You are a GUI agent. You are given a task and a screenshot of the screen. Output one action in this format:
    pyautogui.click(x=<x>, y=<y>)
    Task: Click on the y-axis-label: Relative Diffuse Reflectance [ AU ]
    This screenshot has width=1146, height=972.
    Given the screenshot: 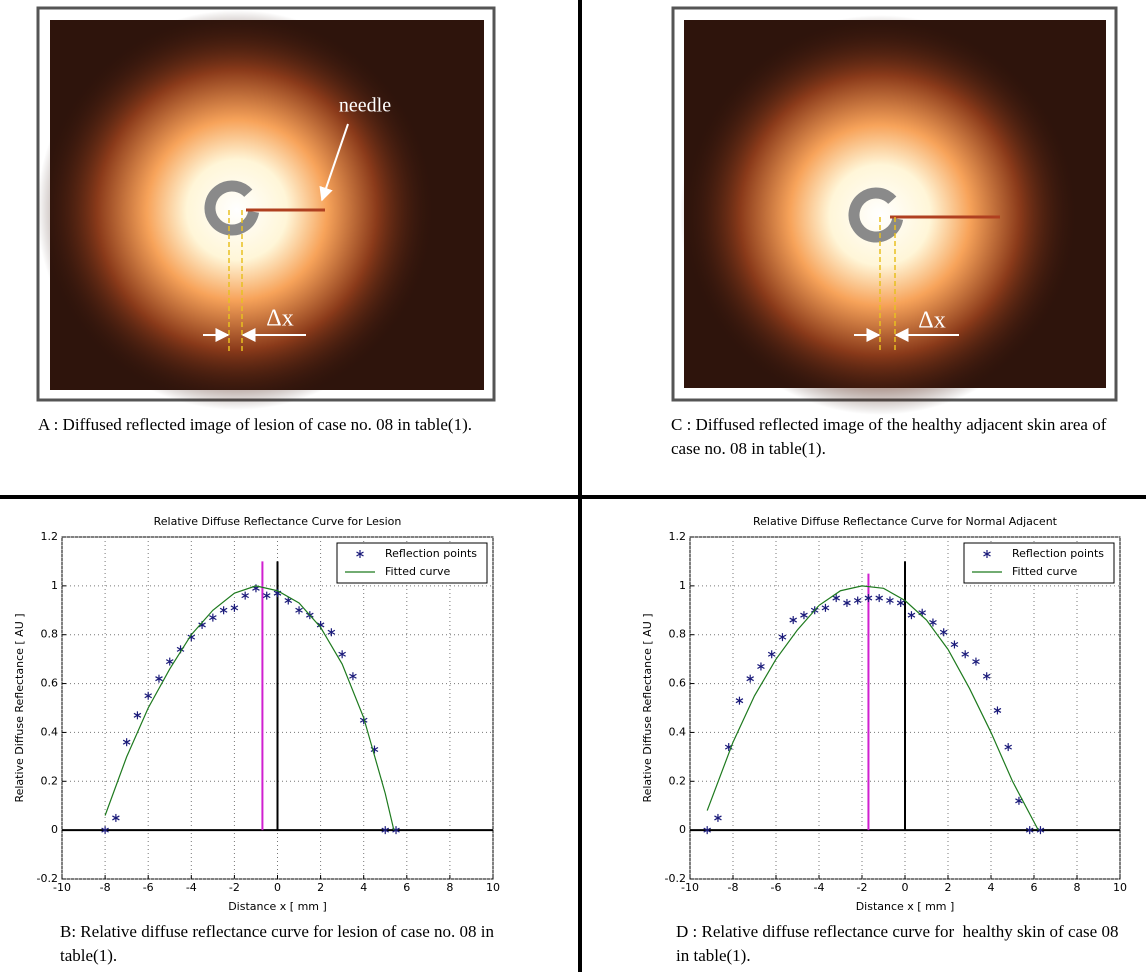 What is the action you would take?
    pyautogui.click(x=647, y=707)
    